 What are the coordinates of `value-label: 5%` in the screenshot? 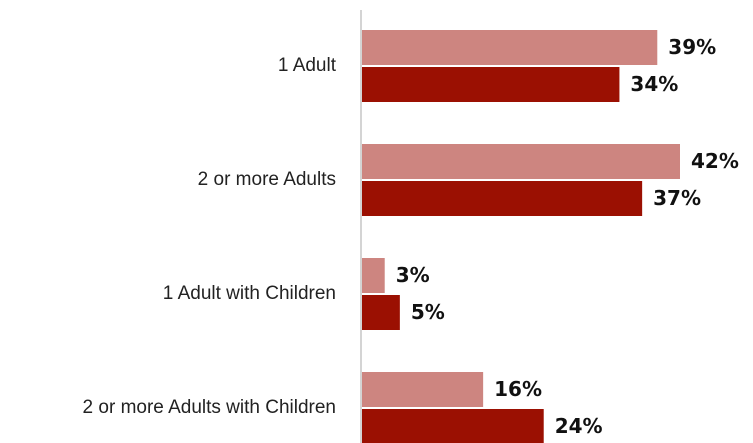 It's located at (428, 312).